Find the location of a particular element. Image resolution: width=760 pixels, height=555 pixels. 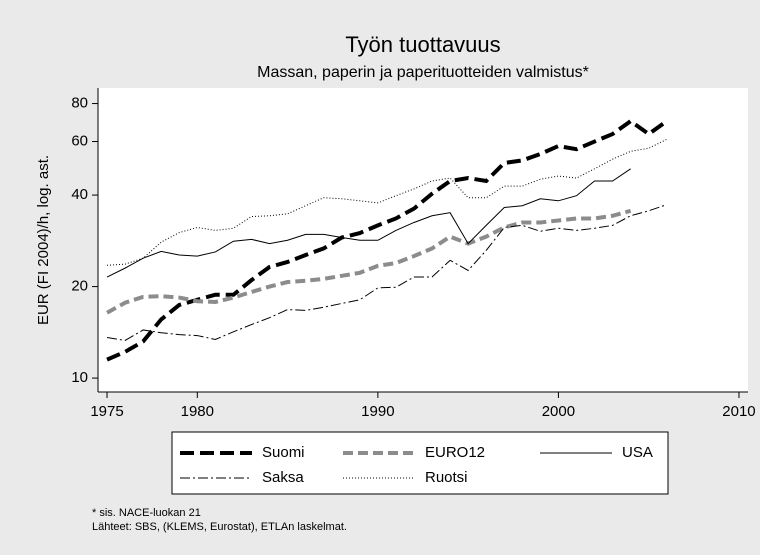

y-tick-label: 80 is located at coordinates (79, 103).